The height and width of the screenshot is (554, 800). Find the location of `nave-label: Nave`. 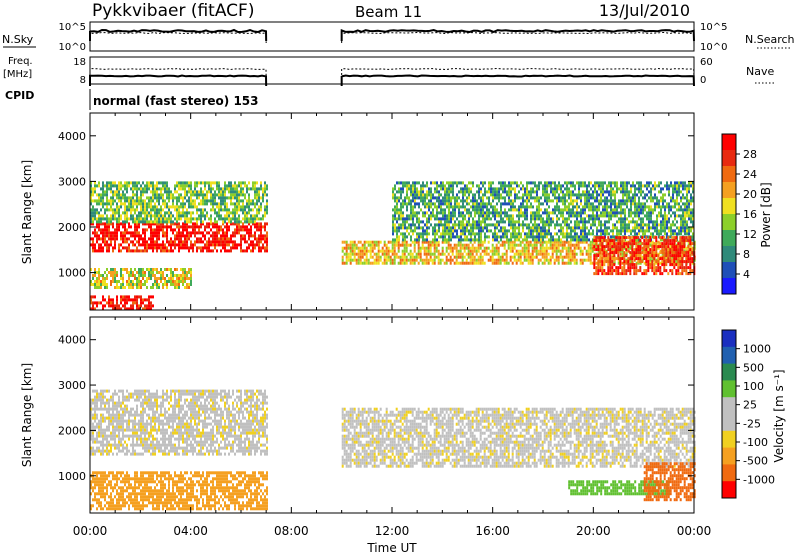

nave-label: Nave is located at coordinates (760, 71).